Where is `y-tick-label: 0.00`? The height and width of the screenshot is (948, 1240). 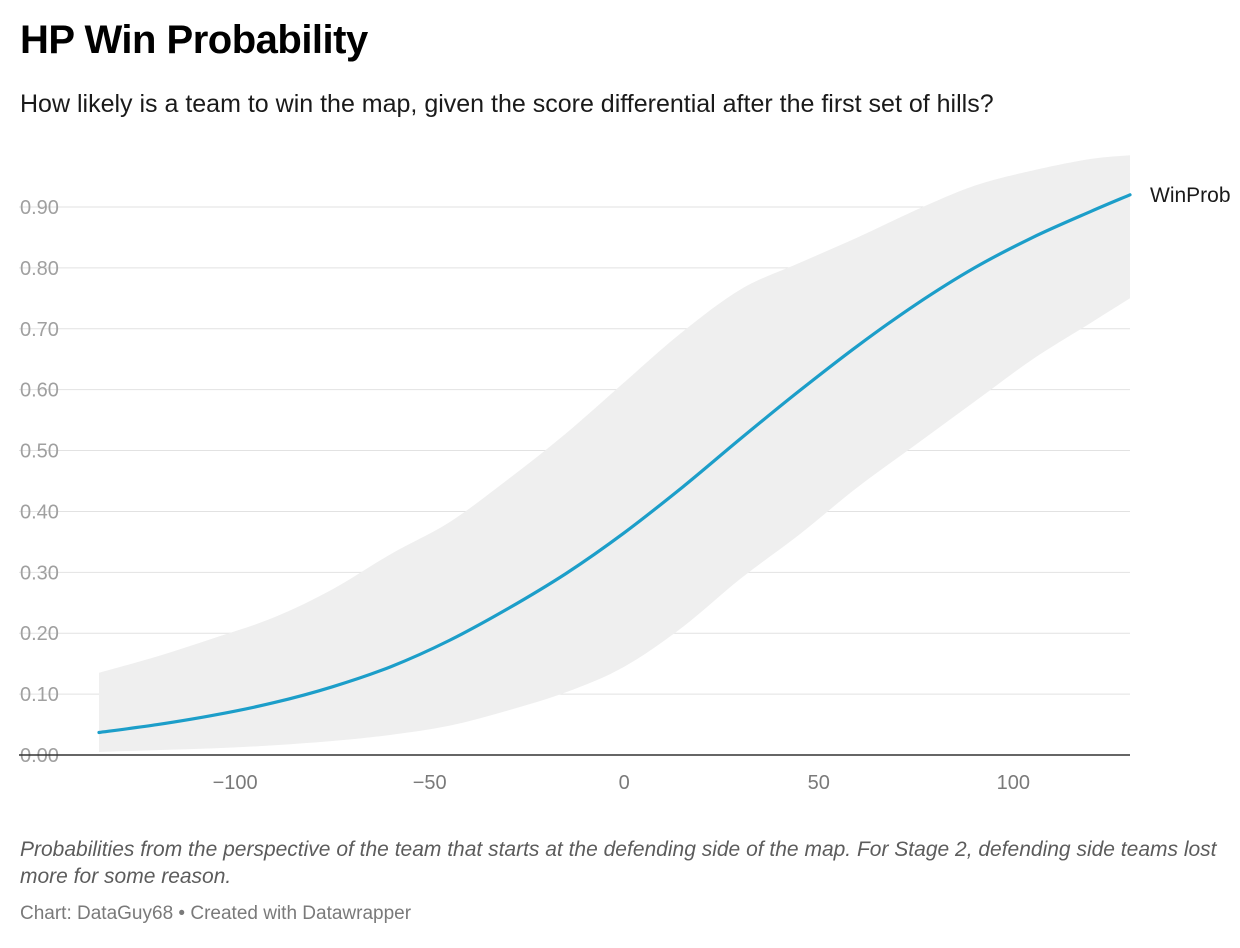 y-tick-label: 0.00 is located at coordinates (39, 756).